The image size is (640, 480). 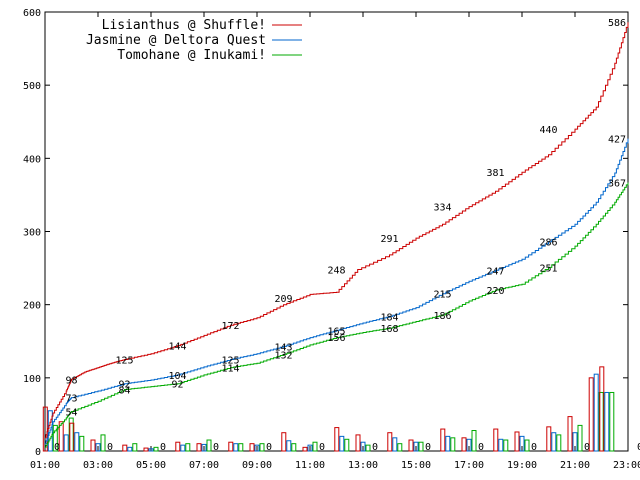 I want to click on y-tick-label: 100, so click(x=32, y=379).